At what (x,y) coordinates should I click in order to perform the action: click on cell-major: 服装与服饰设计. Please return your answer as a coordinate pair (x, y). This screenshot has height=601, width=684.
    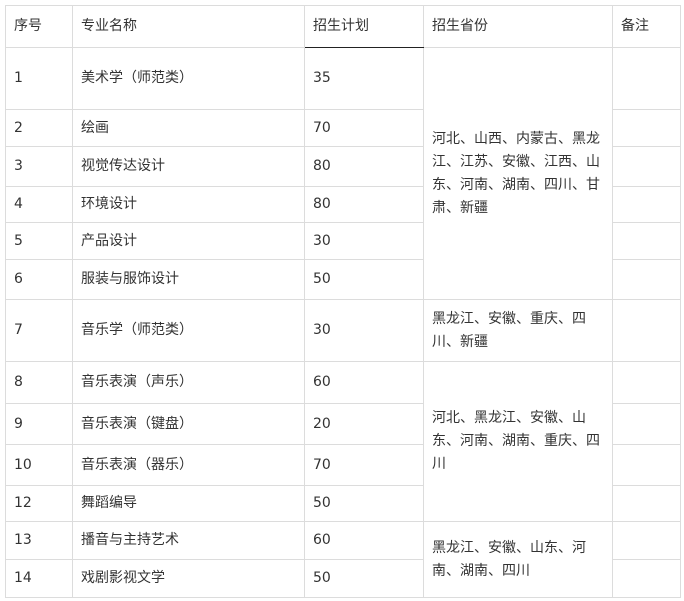
    Looking at the image, I should click on (188, 279).